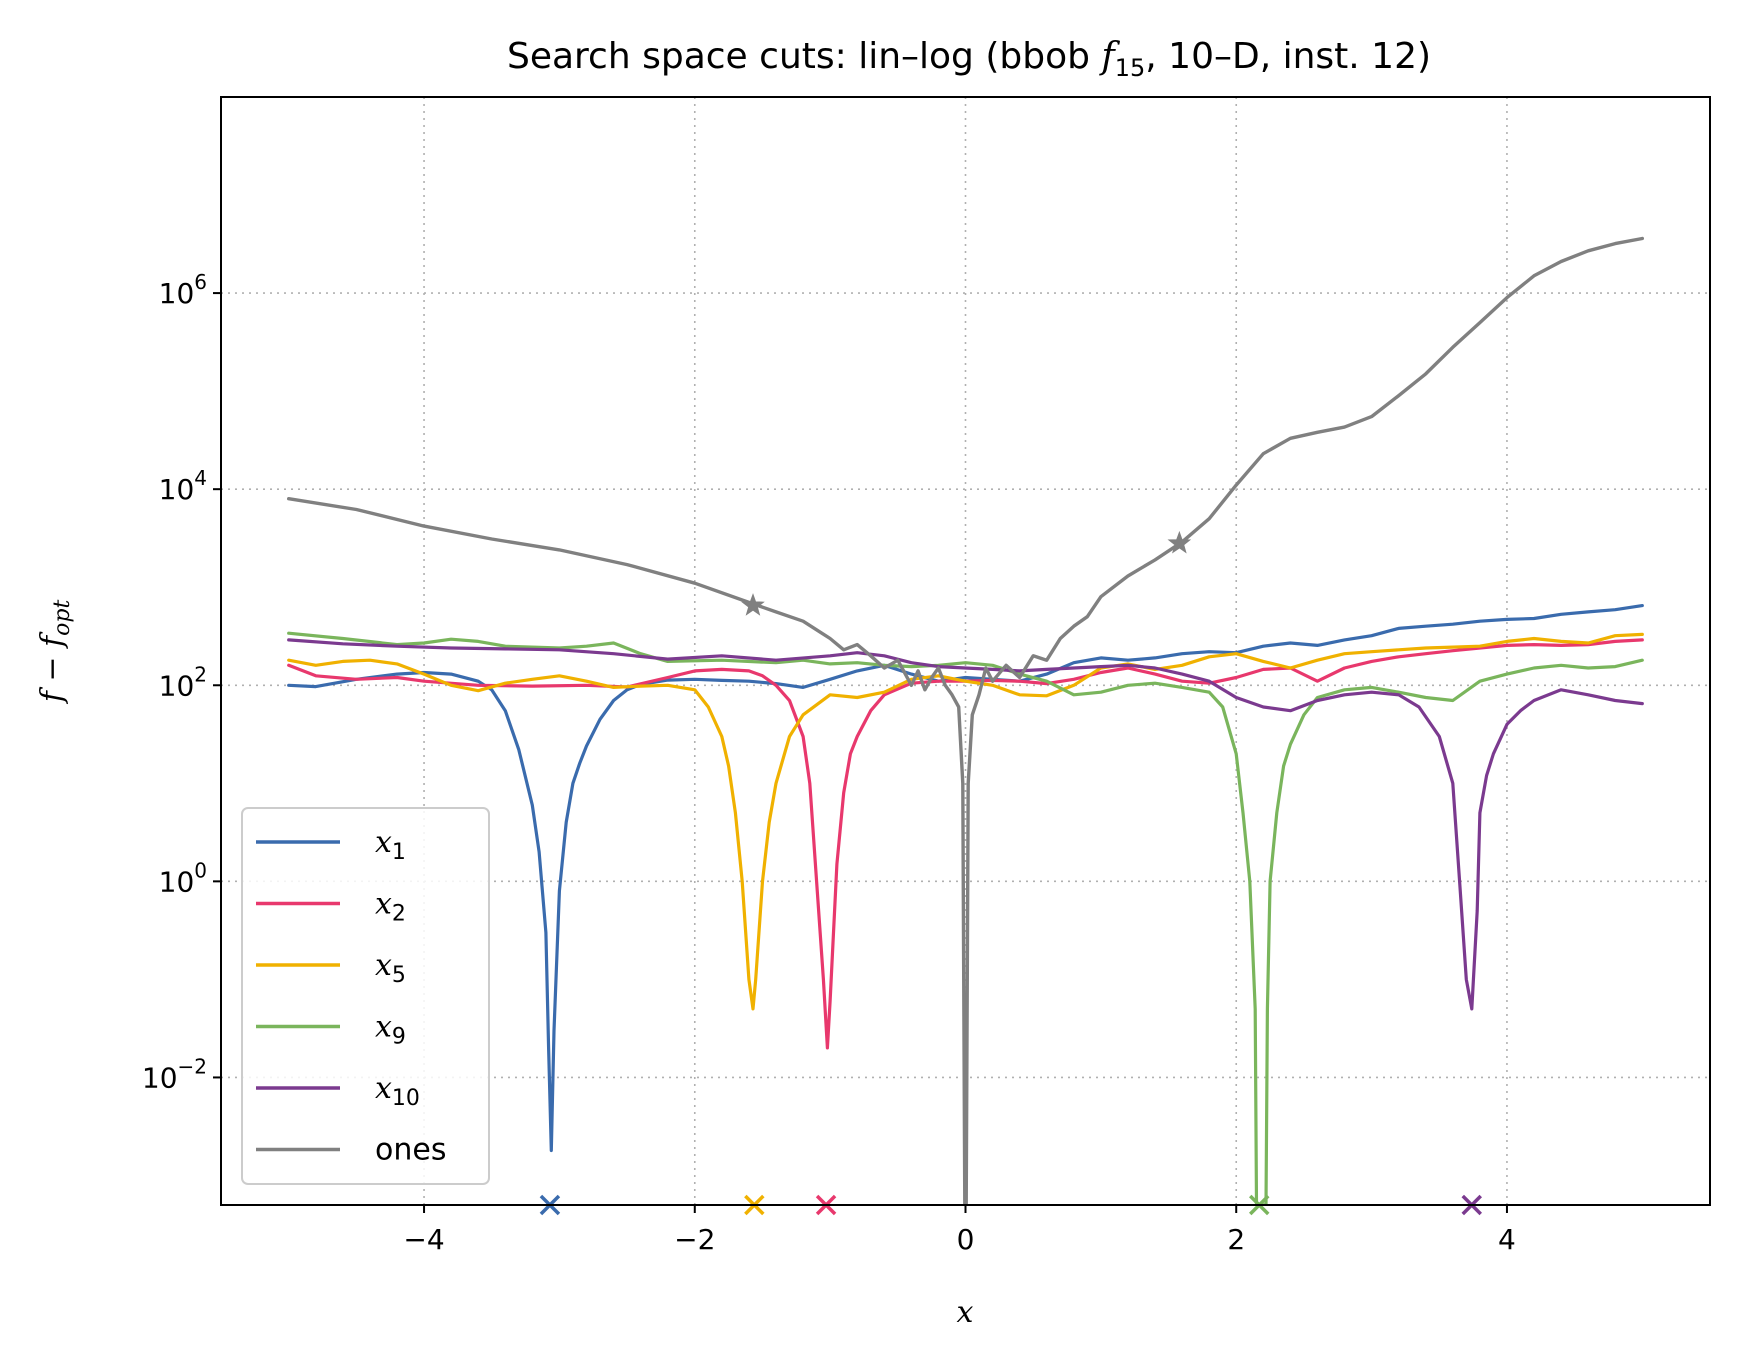 Image resolution: width=1737 pixels, height=1359 pixels. I want to click on legend-entry: x10, so click(397, 1091).